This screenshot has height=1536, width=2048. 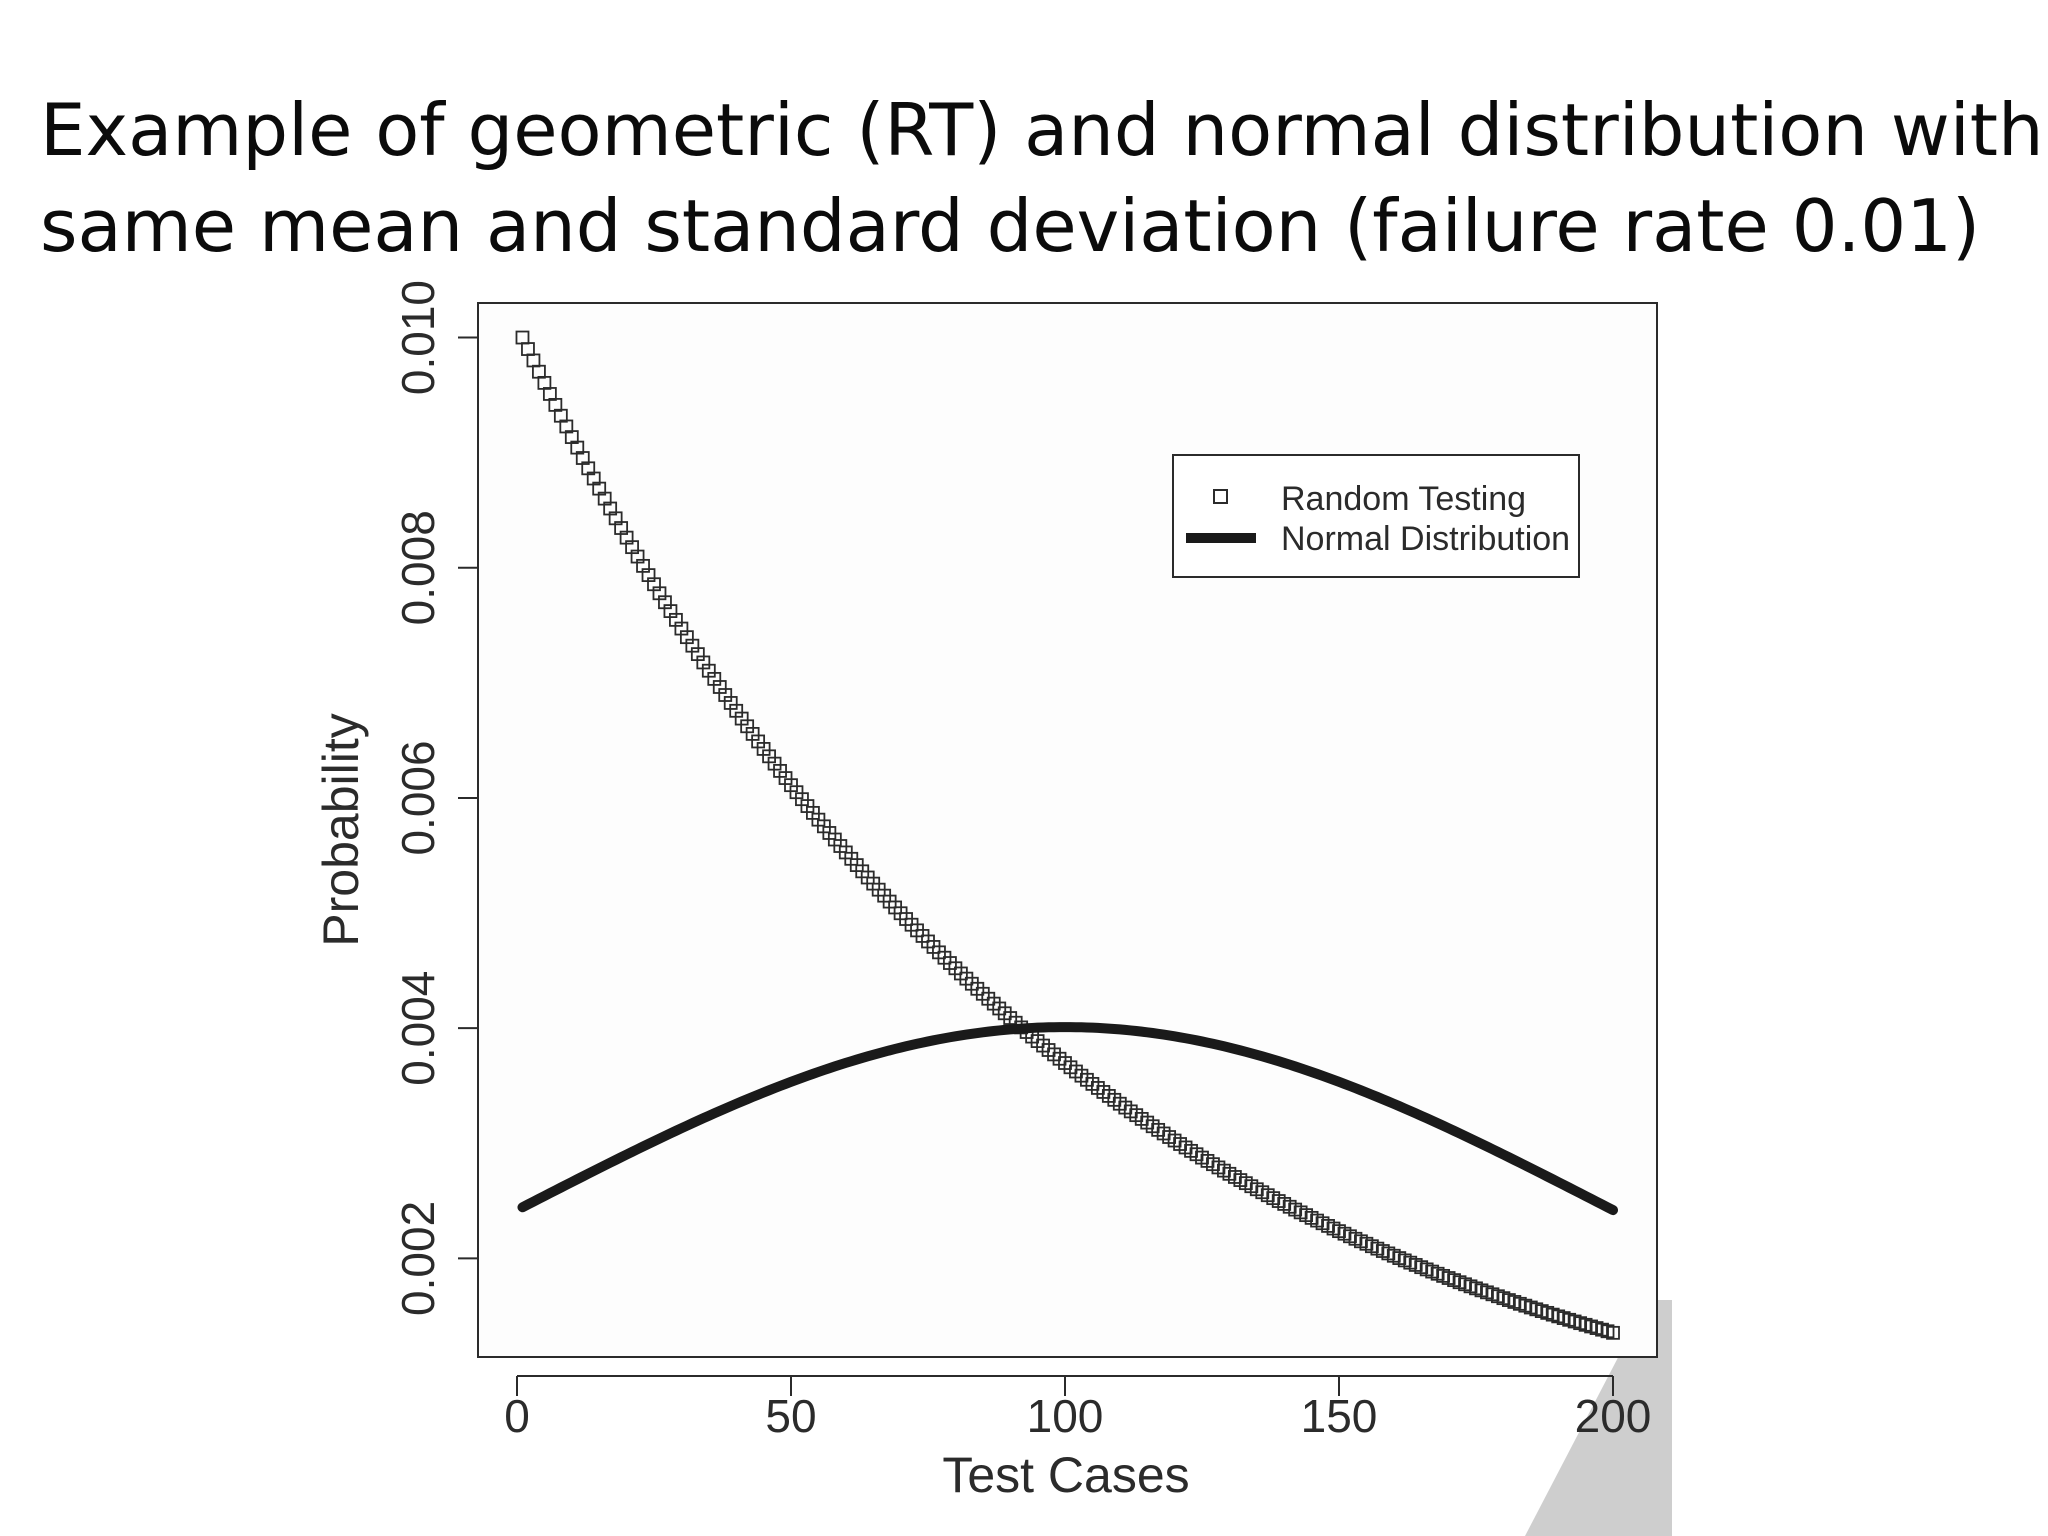 I want to click on random-testing-point, so click(x=1613, y=1332).